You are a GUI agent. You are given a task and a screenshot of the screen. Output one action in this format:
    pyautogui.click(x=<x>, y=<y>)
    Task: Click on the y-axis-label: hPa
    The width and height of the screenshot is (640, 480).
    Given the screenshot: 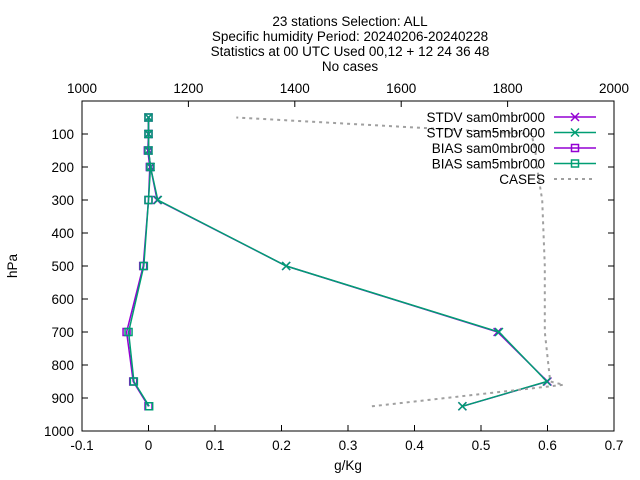 What is the action you would take?
    pyautogui.click(x=12, y=266)
    